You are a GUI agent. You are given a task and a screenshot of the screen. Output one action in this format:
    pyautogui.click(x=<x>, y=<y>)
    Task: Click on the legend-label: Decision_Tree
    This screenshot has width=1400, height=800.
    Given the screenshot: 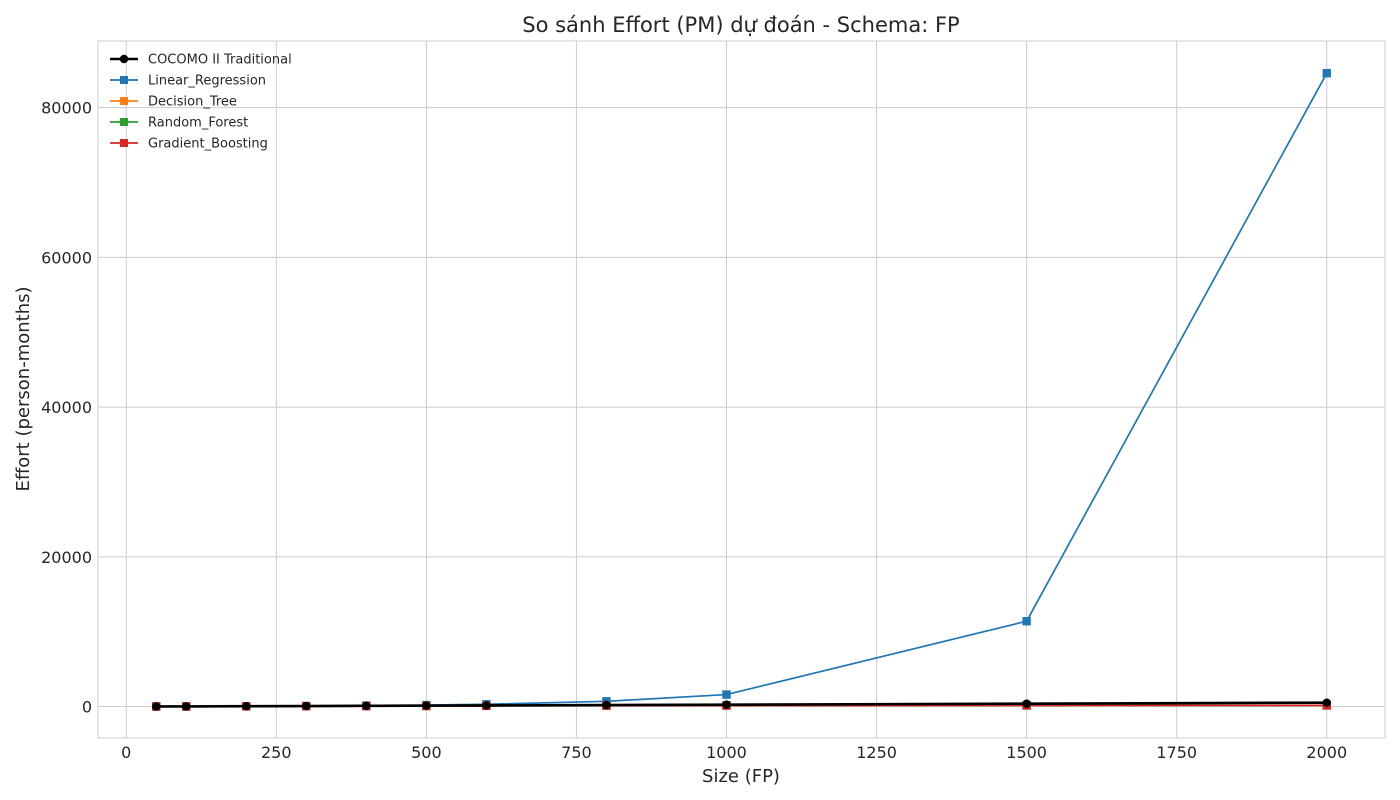 What is the action you would take?
    pyautogui.click(x=192, y=102)
    